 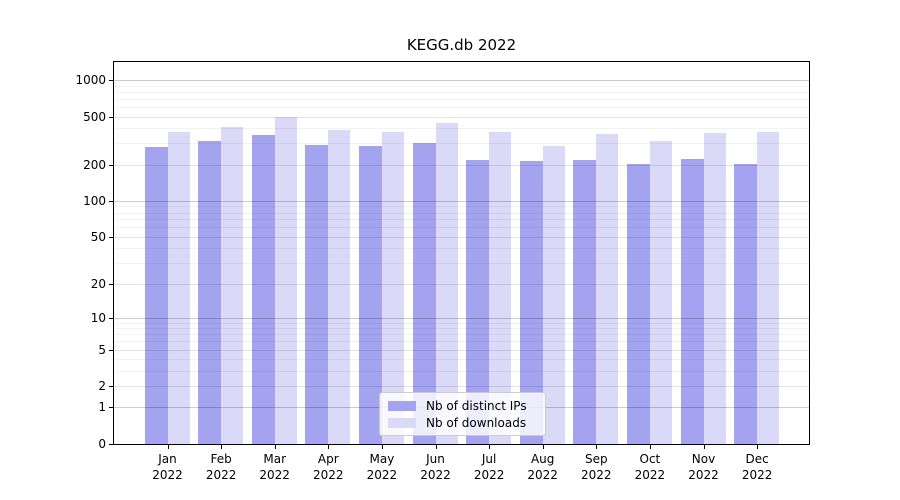 What do you see at coordinates (382, 467) in the screenshot?
I see `x-tick-label-may-2022: May 2022` at bounding box center [382, 467].